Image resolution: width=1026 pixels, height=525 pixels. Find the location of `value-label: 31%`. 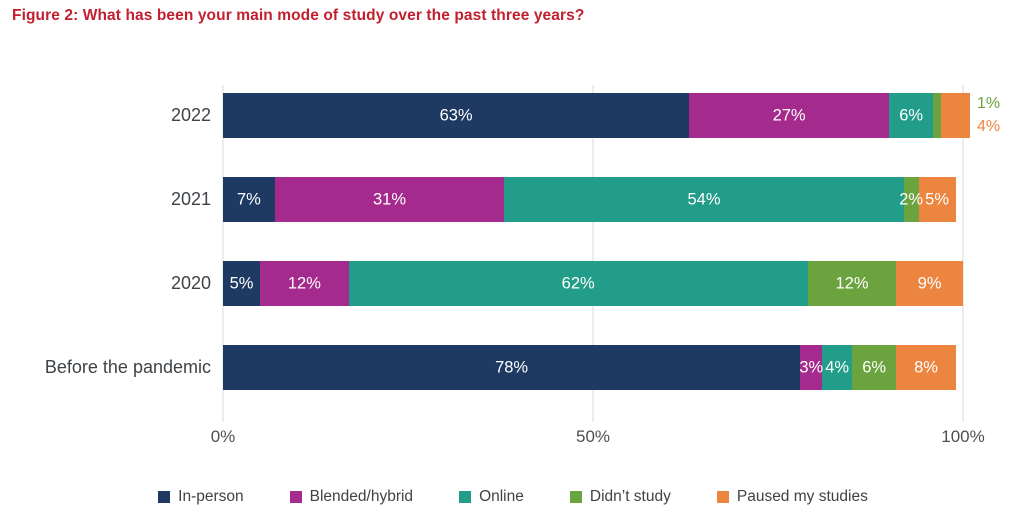

value-label: 31% is located at coordinates (389, 199).